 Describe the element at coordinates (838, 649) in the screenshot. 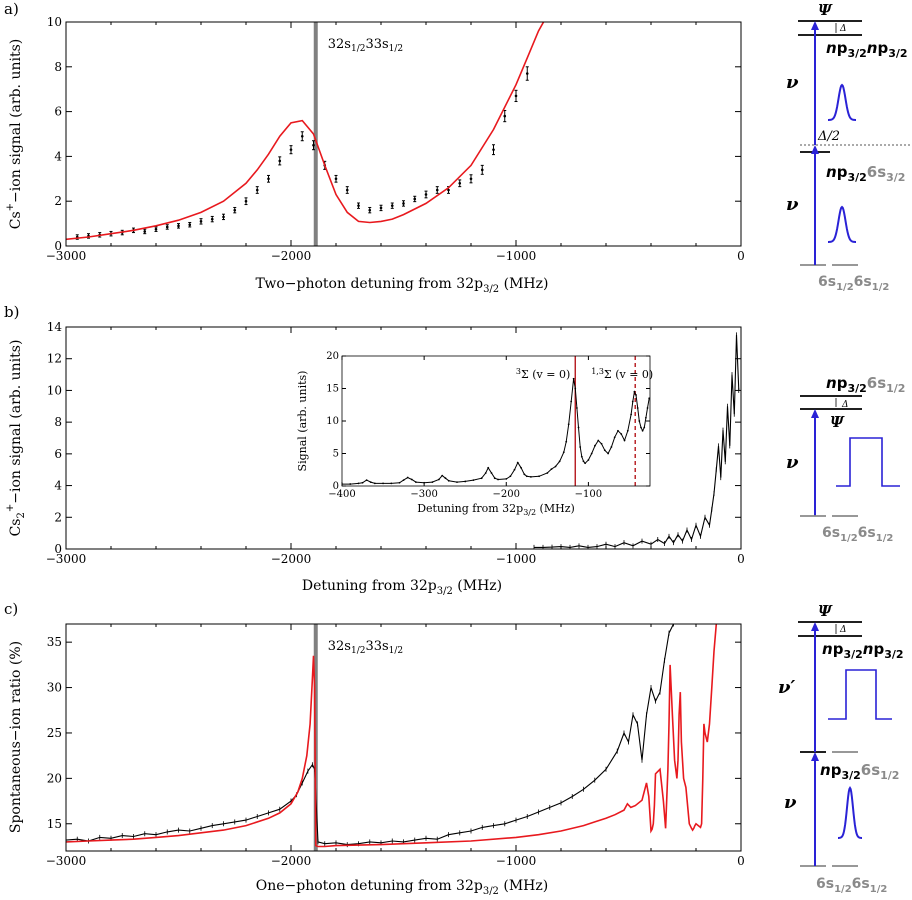

I see `level-label-part: p` at that location.